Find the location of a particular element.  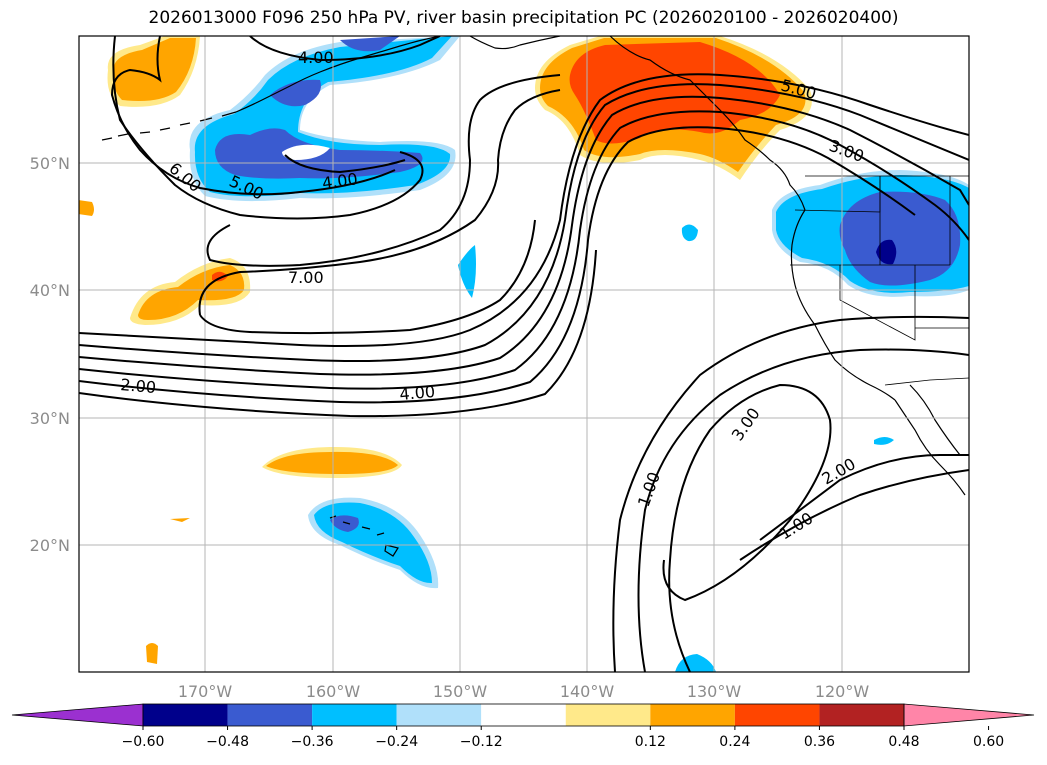

longitude-labels: 170°W 160°W 150°W 140°W 130°W 120°W is located at coordinates (524, 691).